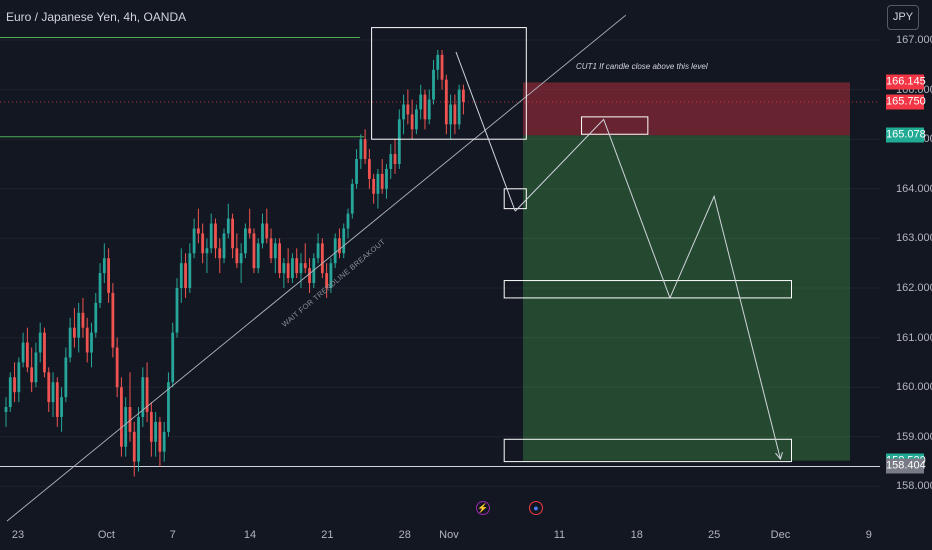  Describe the element at coordinates (903, 17) in the screenshot. I see `currency-button: JPY` at that location.